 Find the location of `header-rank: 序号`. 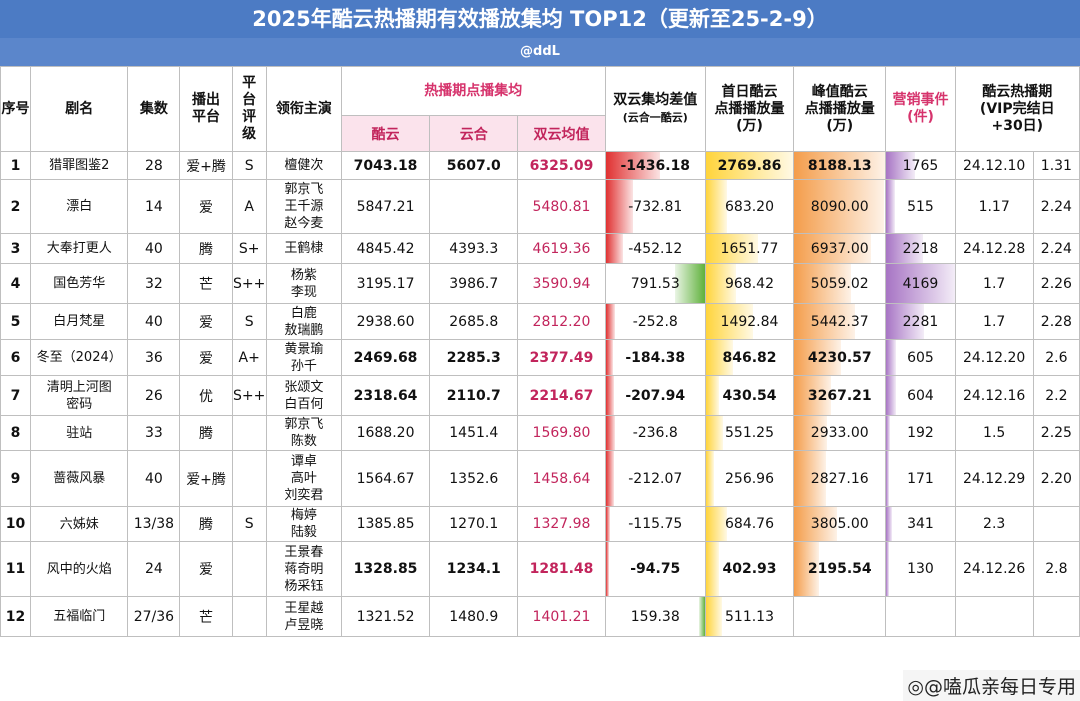

header-rank: 序号 is located at coordinates (16, 109).